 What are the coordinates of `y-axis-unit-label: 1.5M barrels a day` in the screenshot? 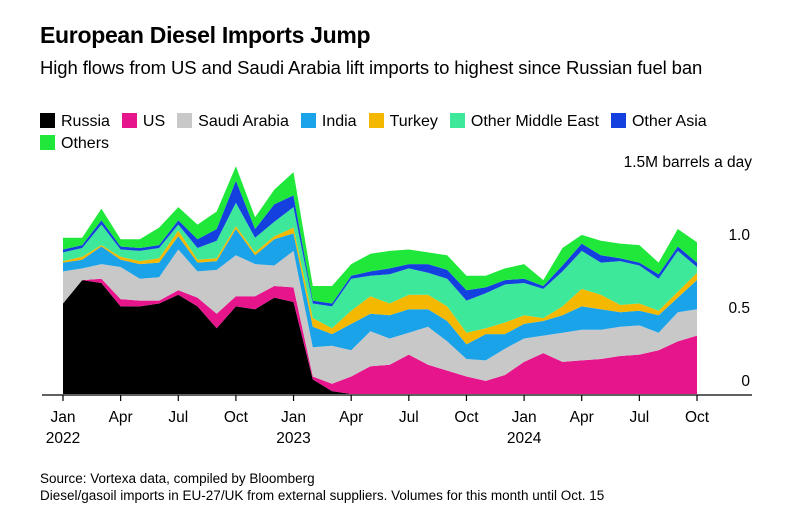 It's located at (688, 162).